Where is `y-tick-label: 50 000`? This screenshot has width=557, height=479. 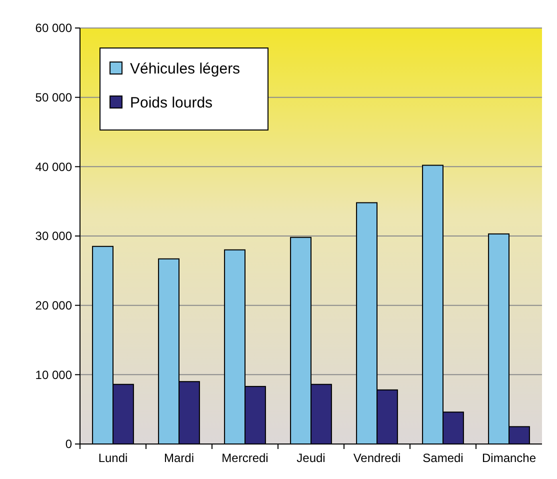 y-tick-label: 50 000 is located at coordinates (53, 97).